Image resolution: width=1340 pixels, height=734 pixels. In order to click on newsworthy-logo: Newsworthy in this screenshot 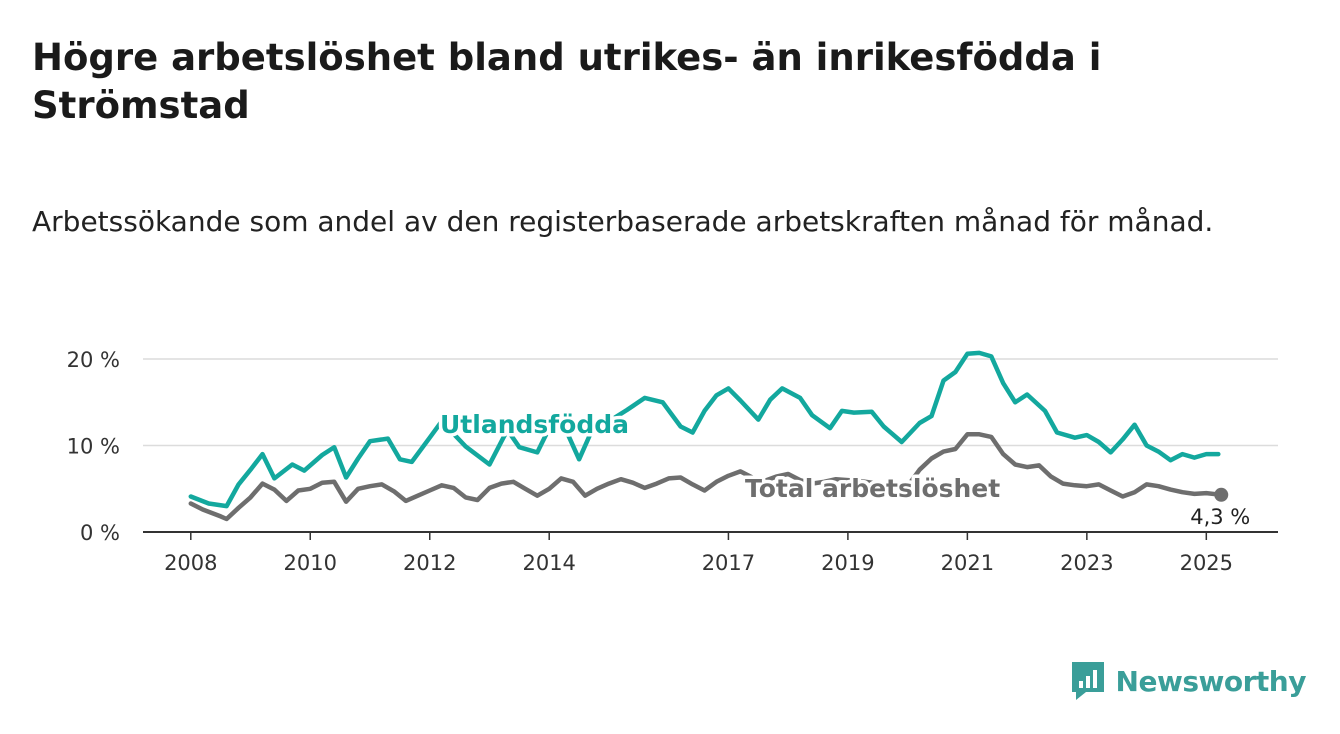, I will do `click(1188, 681)`.